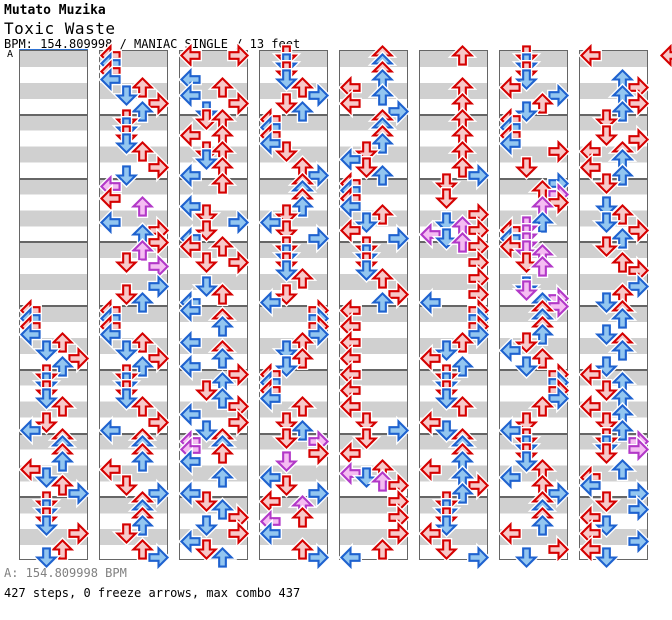  I want to click on artist-name: Mutato Muzika, so click(55, 10).